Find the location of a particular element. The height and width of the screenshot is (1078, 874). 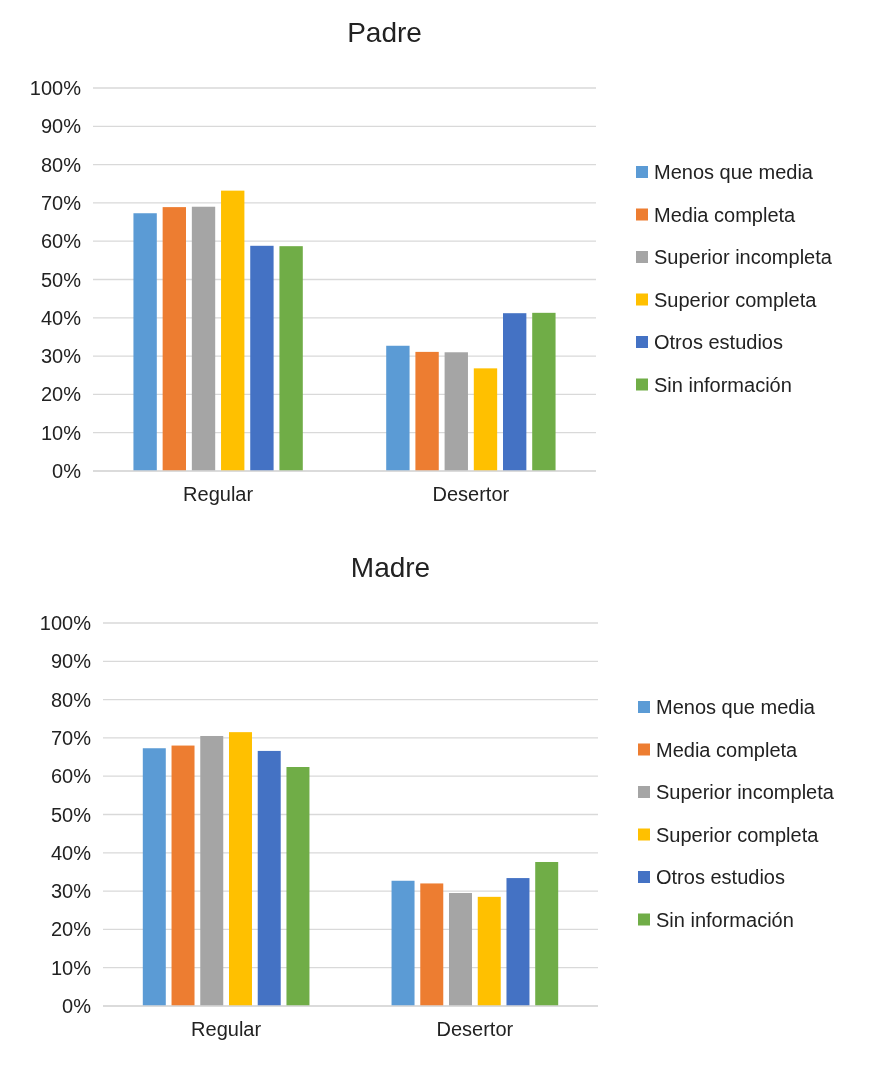

chart-title: Madre is located at coordinates (390, 567).